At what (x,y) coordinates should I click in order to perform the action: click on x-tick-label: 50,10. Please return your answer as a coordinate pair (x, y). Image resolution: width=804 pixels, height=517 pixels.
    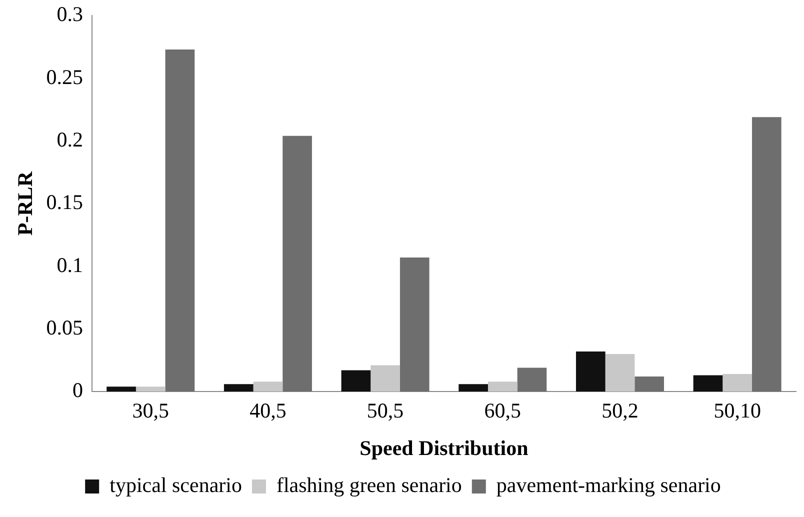
    Looking at the image, I should click on (737, 410).